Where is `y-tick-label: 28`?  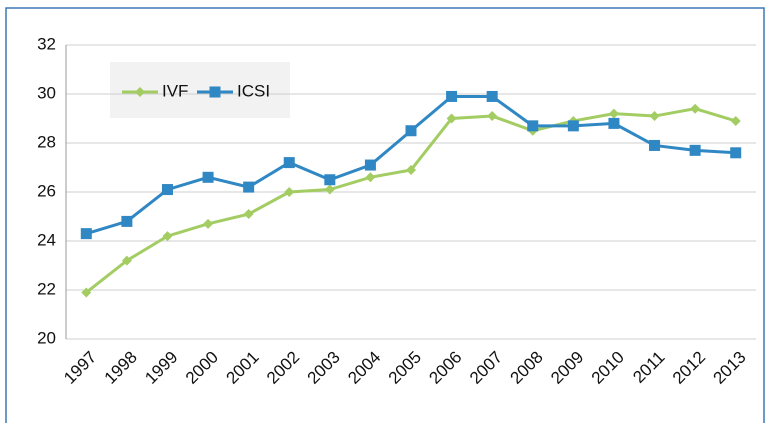
y-tick-label: 28 is located at coordinates (46, 141).